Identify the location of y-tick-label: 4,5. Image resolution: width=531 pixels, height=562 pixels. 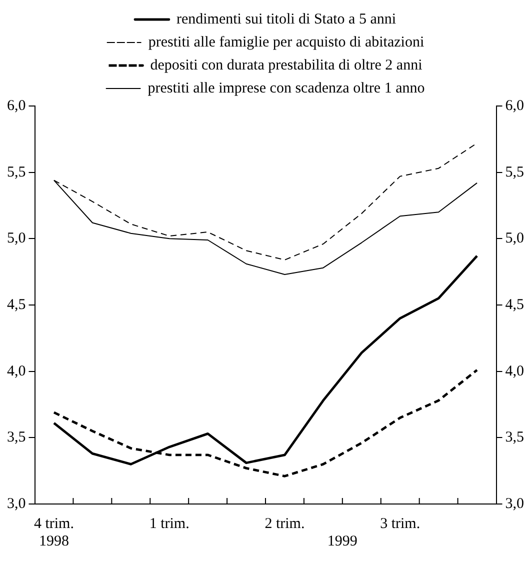
(16, 304).